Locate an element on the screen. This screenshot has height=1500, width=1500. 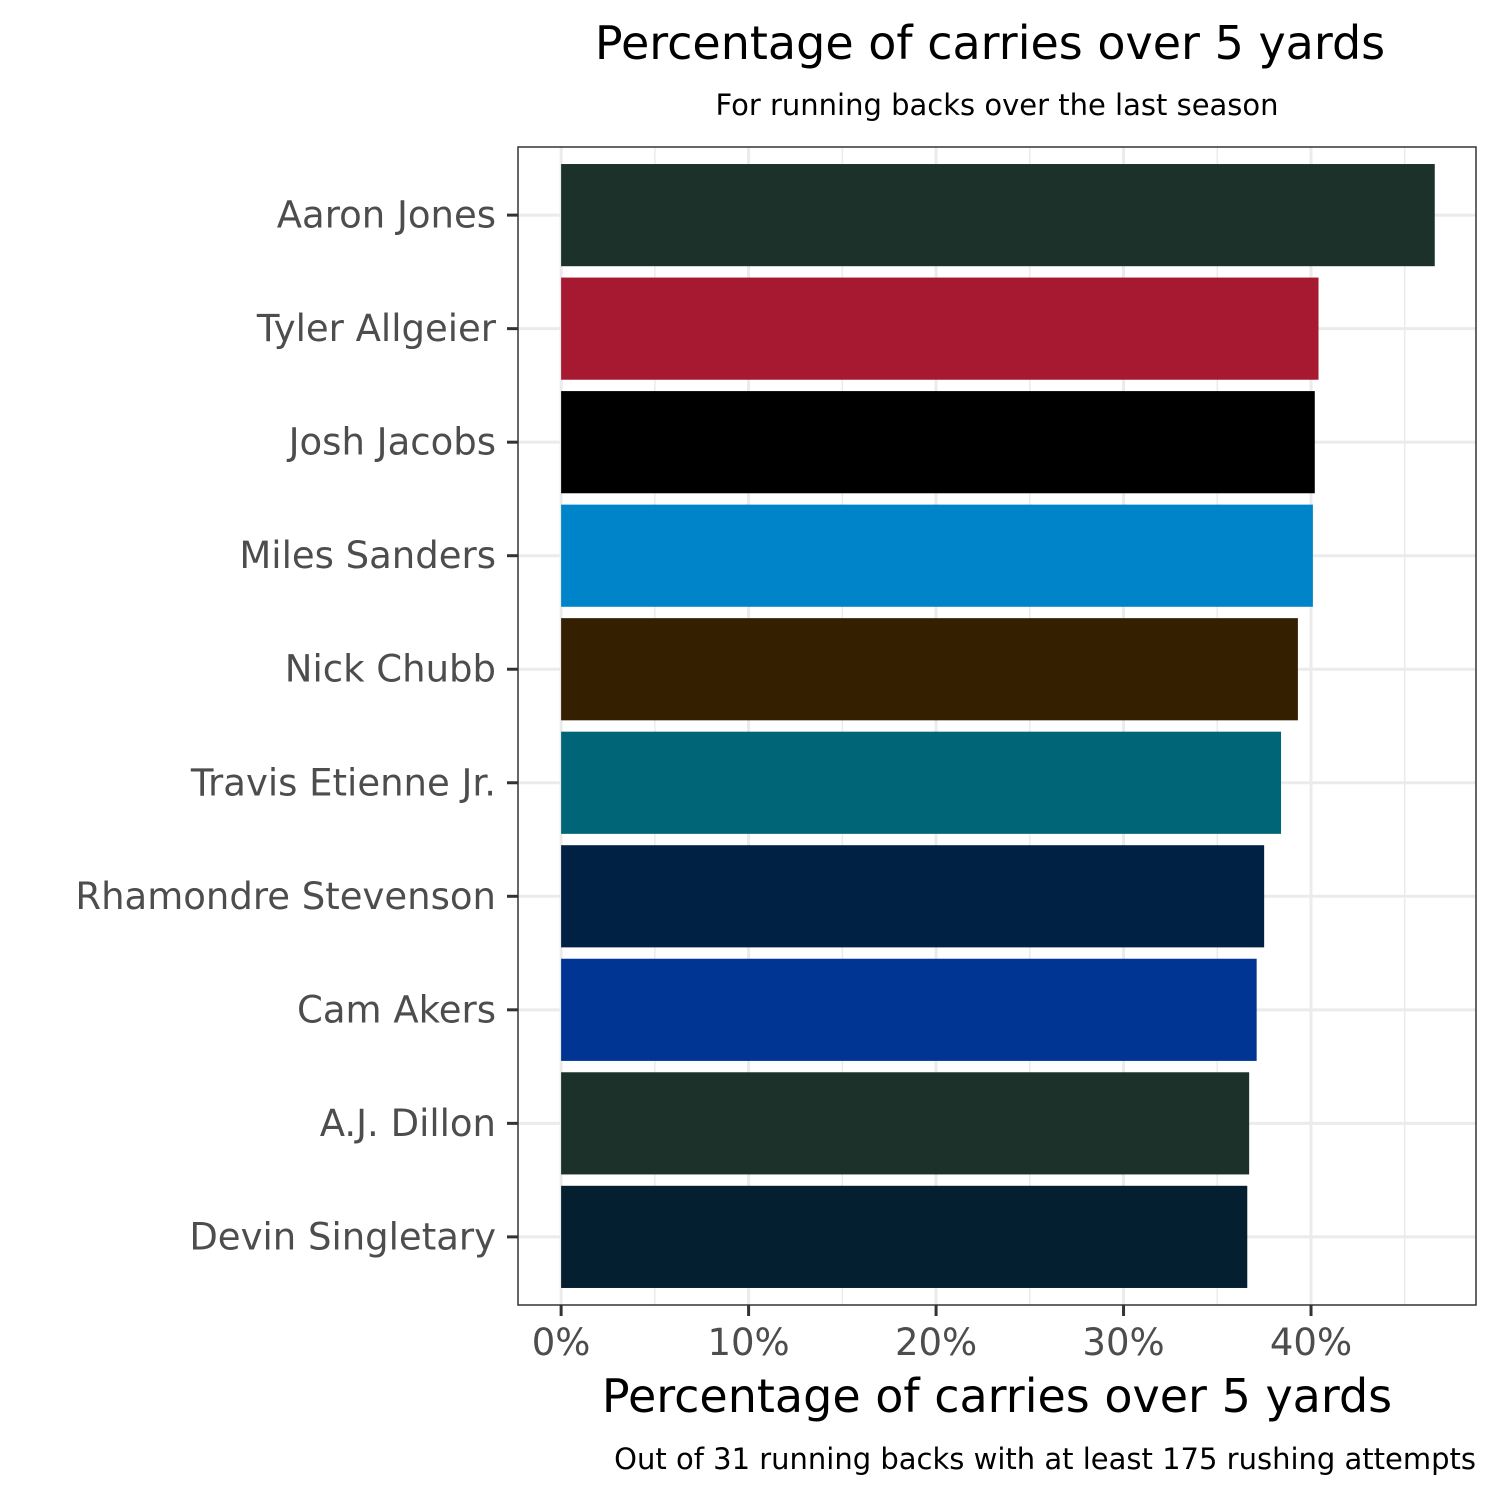
y-tick-label: Josh Jacobs is located at coordinates (391, 442).